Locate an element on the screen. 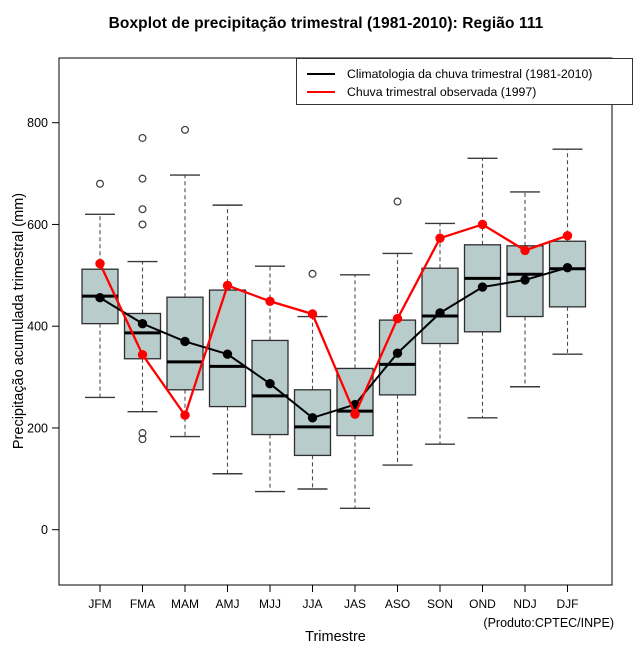 Image resolution: width=640 pixels, height=660 pixels. x-tick-label: JAS is located at coordinates (355, 604).